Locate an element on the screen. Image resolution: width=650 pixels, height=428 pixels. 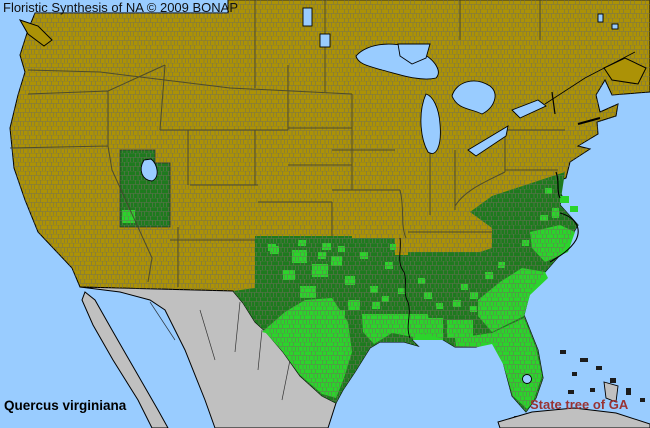
map-title: Floristic Synthesis of NA © 2009 BONAP is located at coordinates (121, 7).